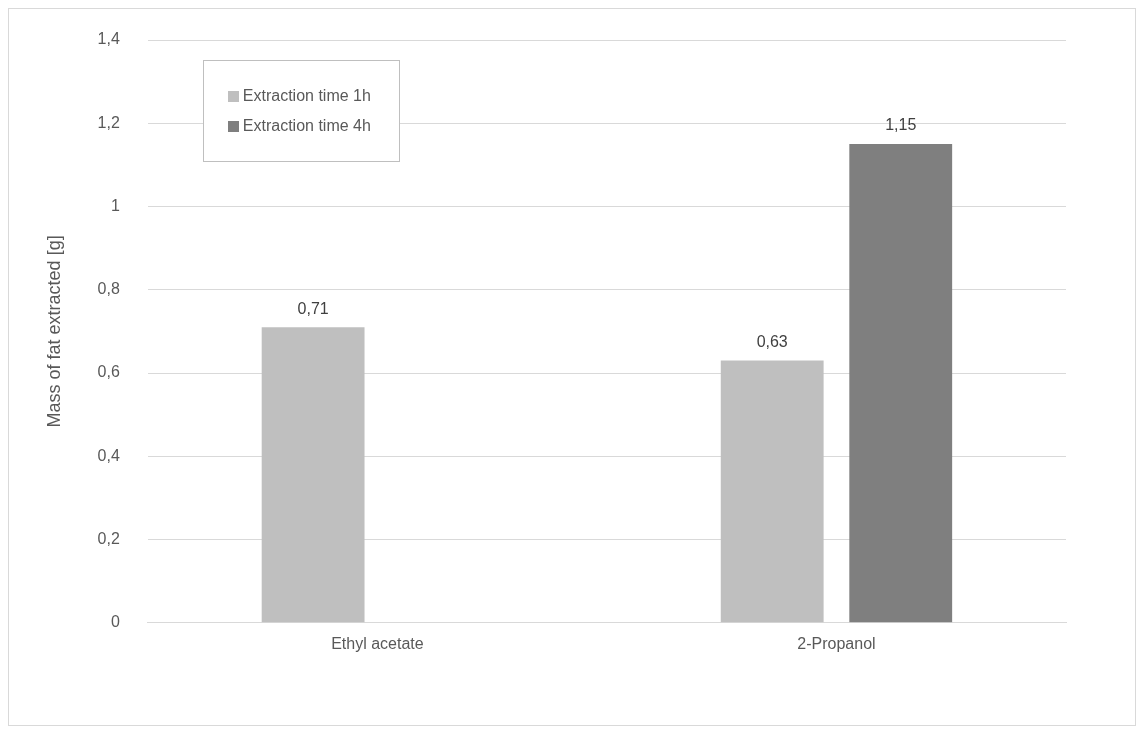 This screenshot has width=1146, height=736. Describe the element at coordinates (108, 289) in the screenshot. I see `y-tick-label: 0,8` at that location.